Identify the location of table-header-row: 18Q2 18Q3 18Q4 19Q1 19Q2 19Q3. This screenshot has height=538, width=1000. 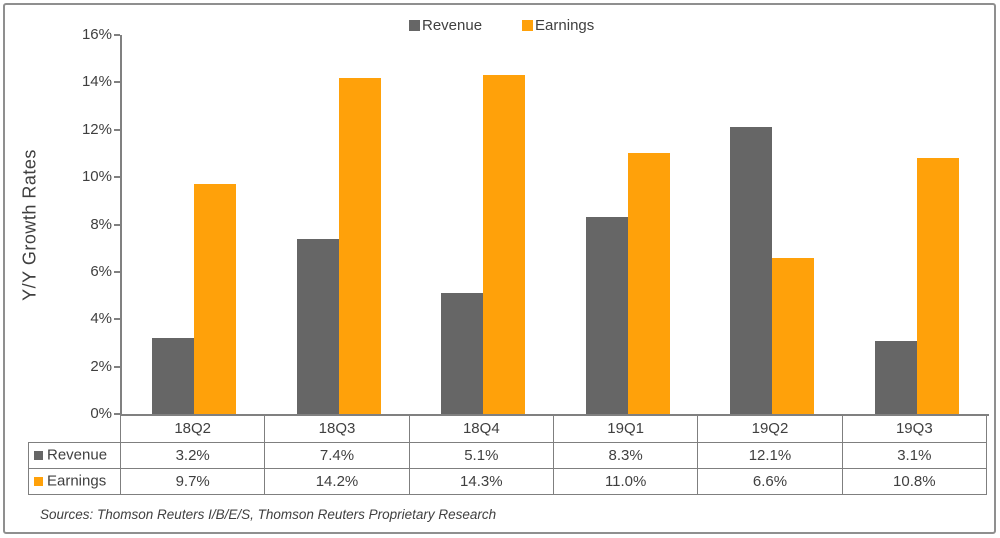
(508, 429).